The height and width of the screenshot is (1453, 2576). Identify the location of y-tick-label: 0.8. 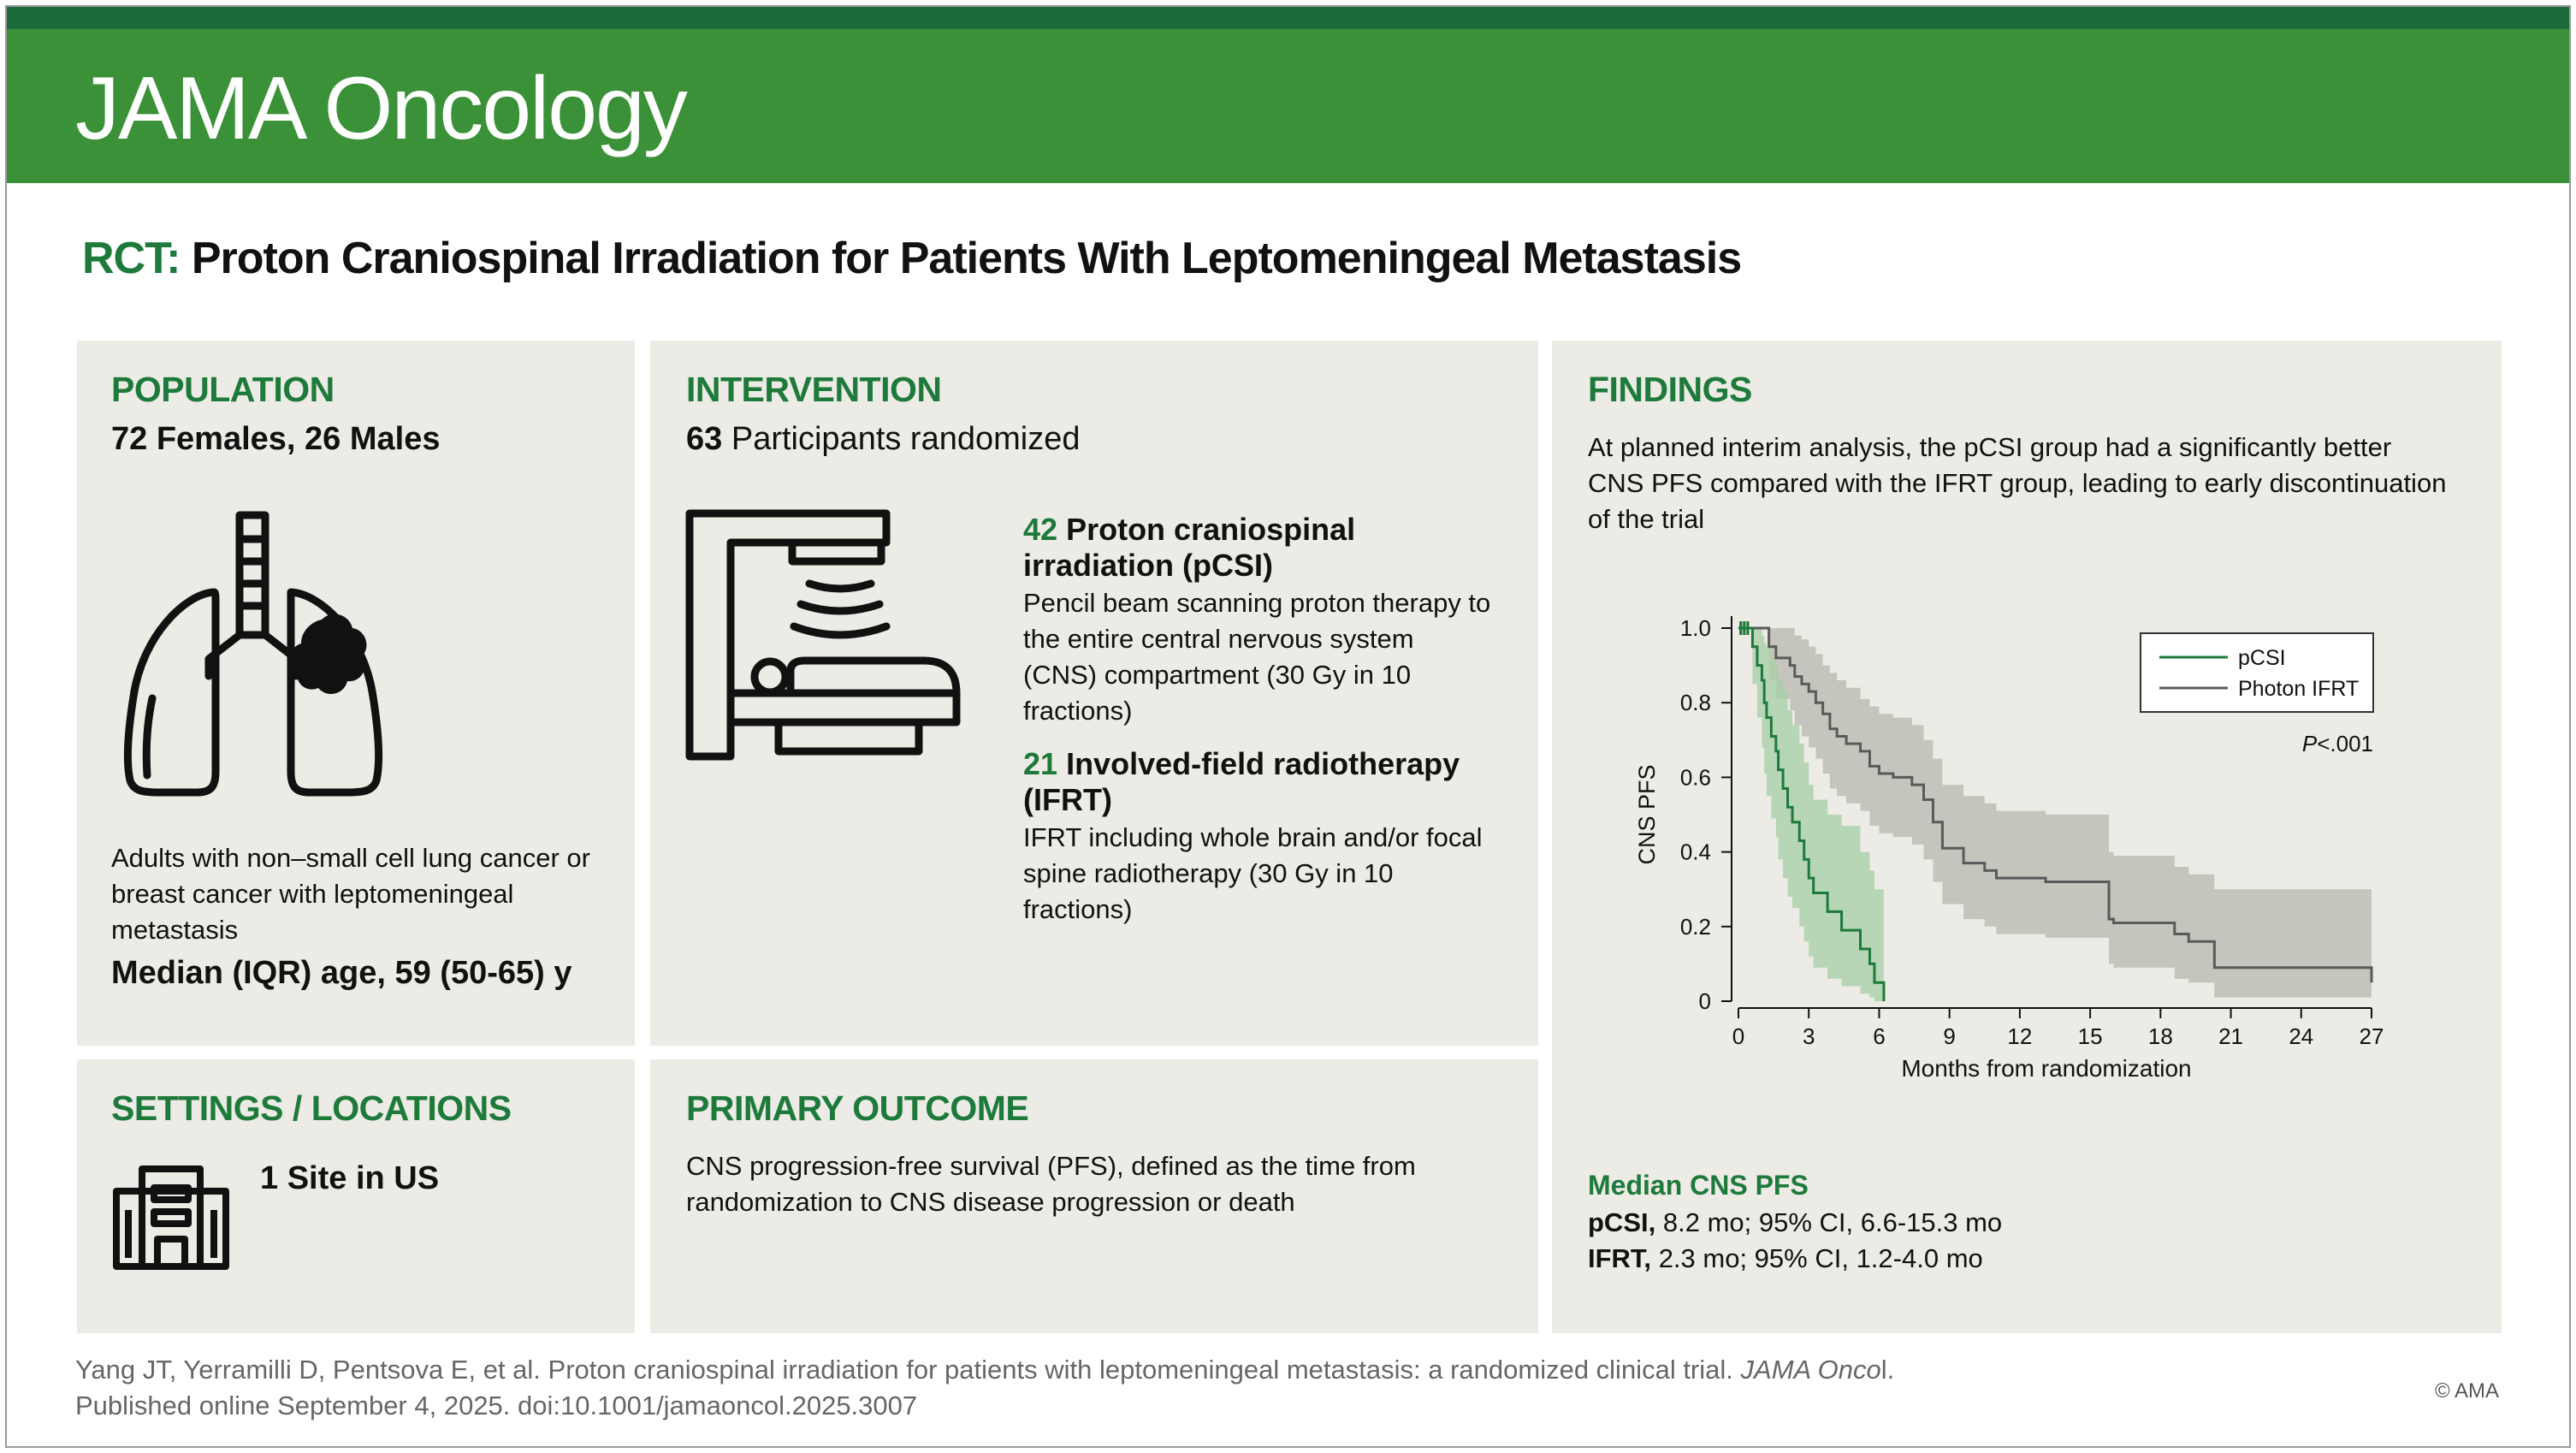
(1695, 702).